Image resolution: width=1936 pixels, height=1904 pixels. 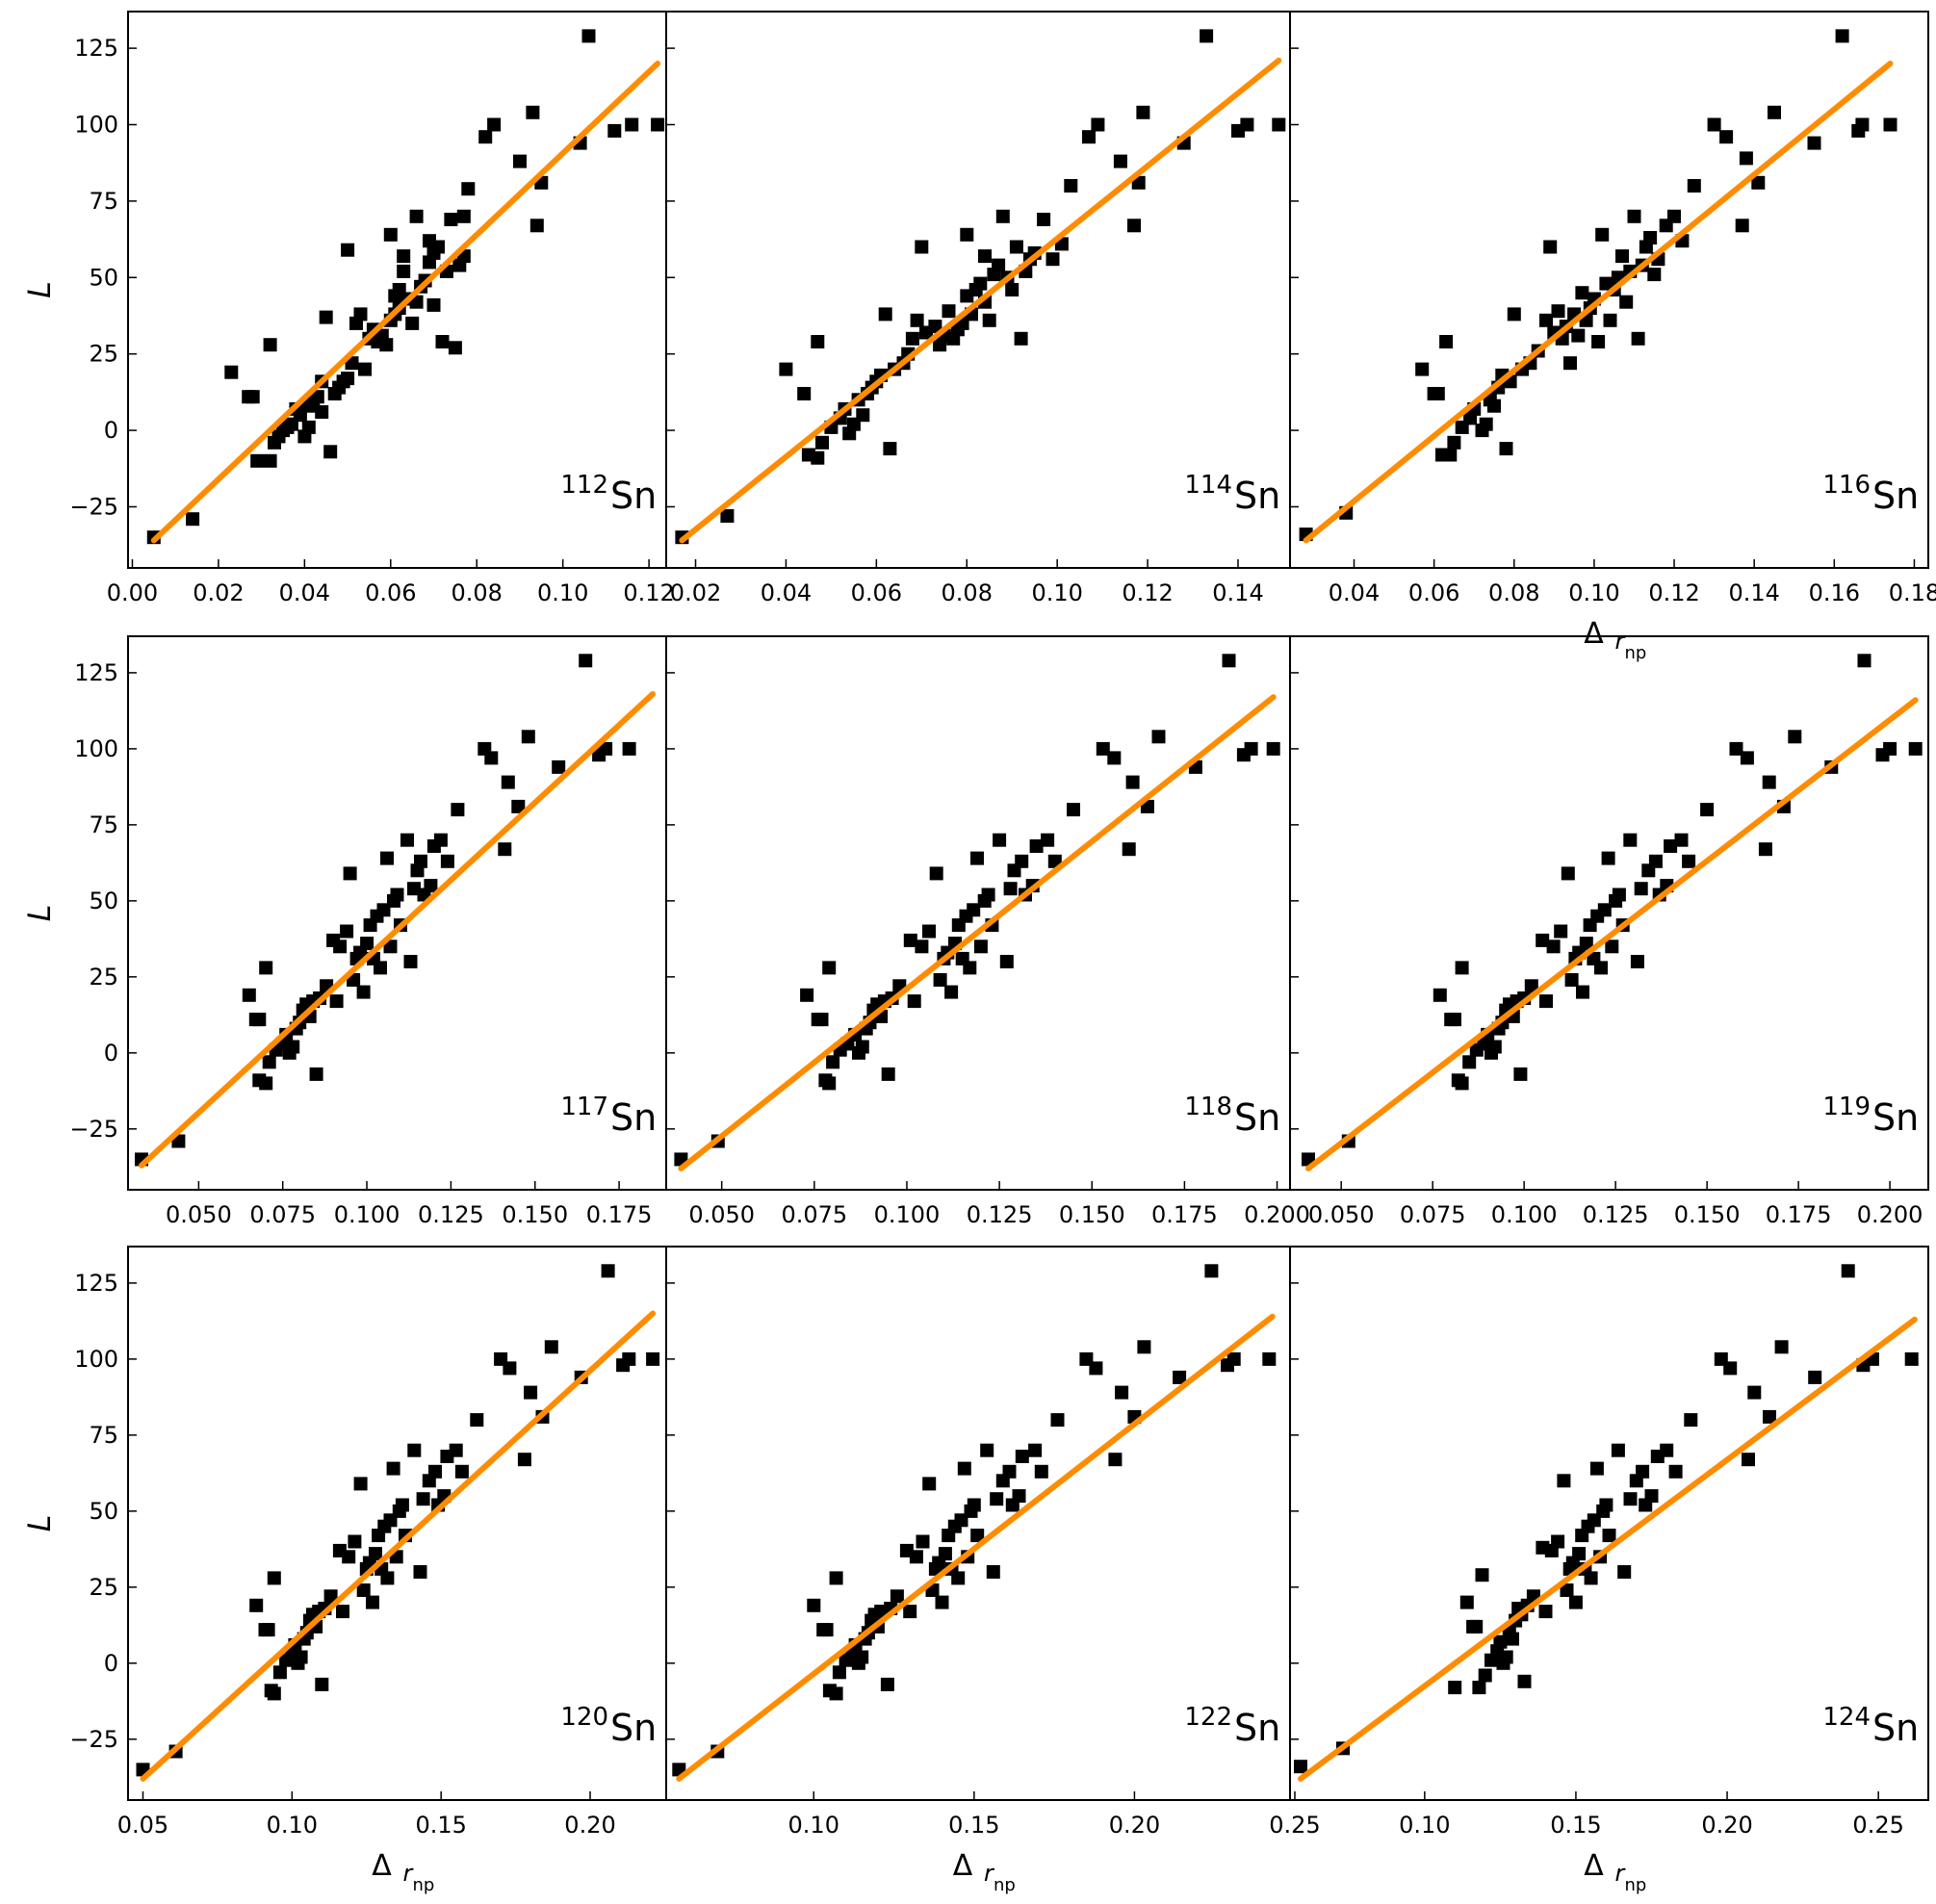 What do you see at coordinates (1433, 1215) in the screenshot?
I see `x-tick-label: 0.075` at bounding box center [1433, 1215].